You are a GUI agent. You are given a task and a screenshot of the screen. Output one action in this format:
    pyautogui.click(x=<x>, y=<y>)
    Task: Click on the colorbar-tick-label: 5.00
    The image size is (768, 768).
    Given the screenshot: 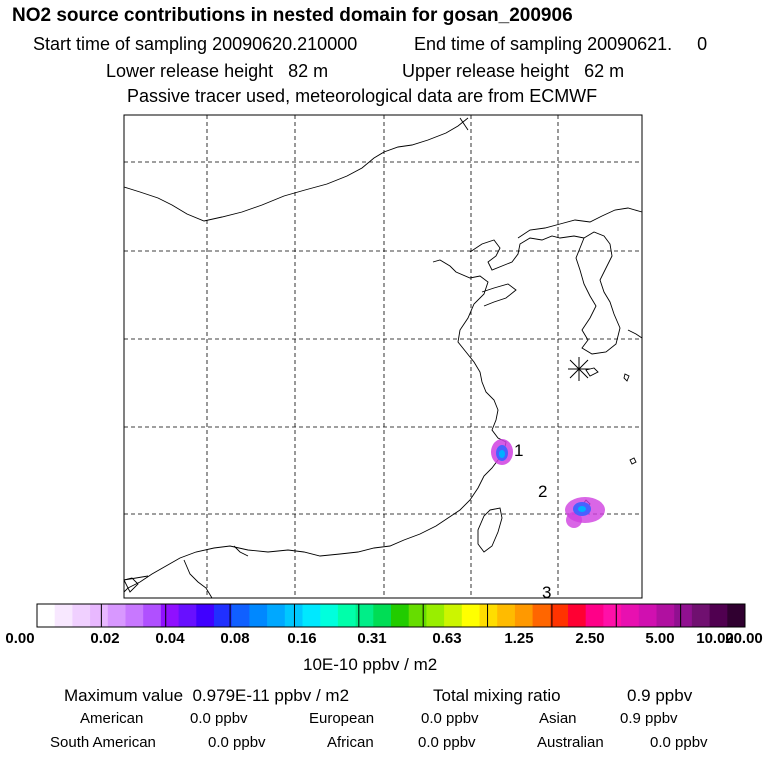 What is the action you would take?
    pyautogui.click(x=660, y=638)
    